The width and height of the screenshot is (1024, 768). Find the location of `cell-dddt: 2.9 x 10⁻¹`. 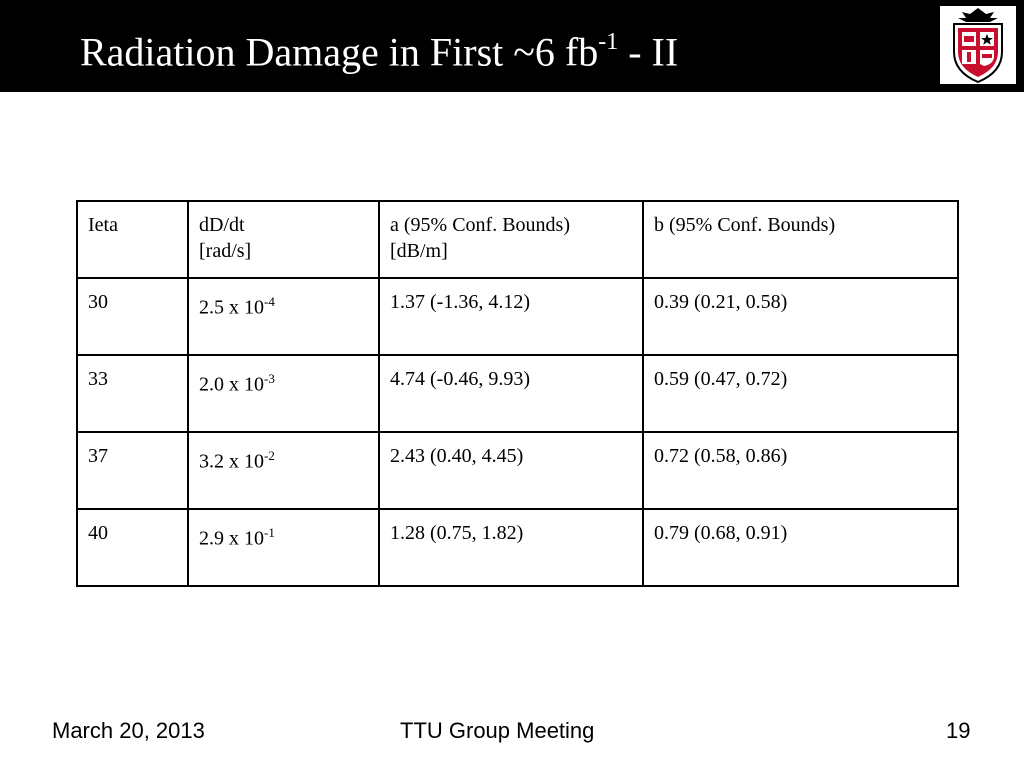

cell-dddt: 2.9 x 10⁻¹ is located at coordinates (283, 547).